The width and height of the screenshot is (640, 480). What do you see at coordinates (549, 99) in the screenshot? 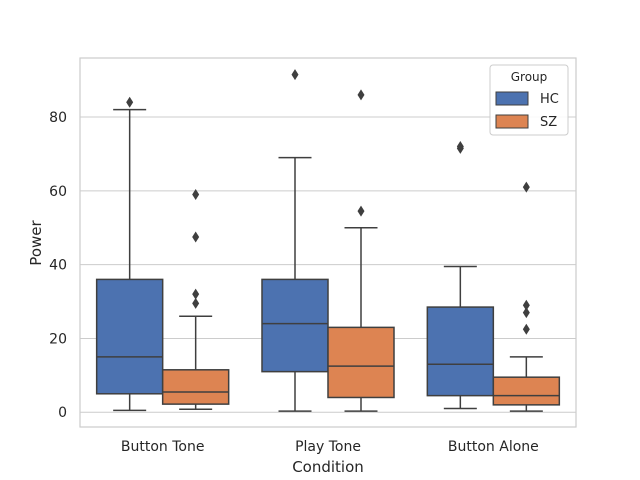
I see `legend-label-hc: HC` at bounding box center [549, 99].